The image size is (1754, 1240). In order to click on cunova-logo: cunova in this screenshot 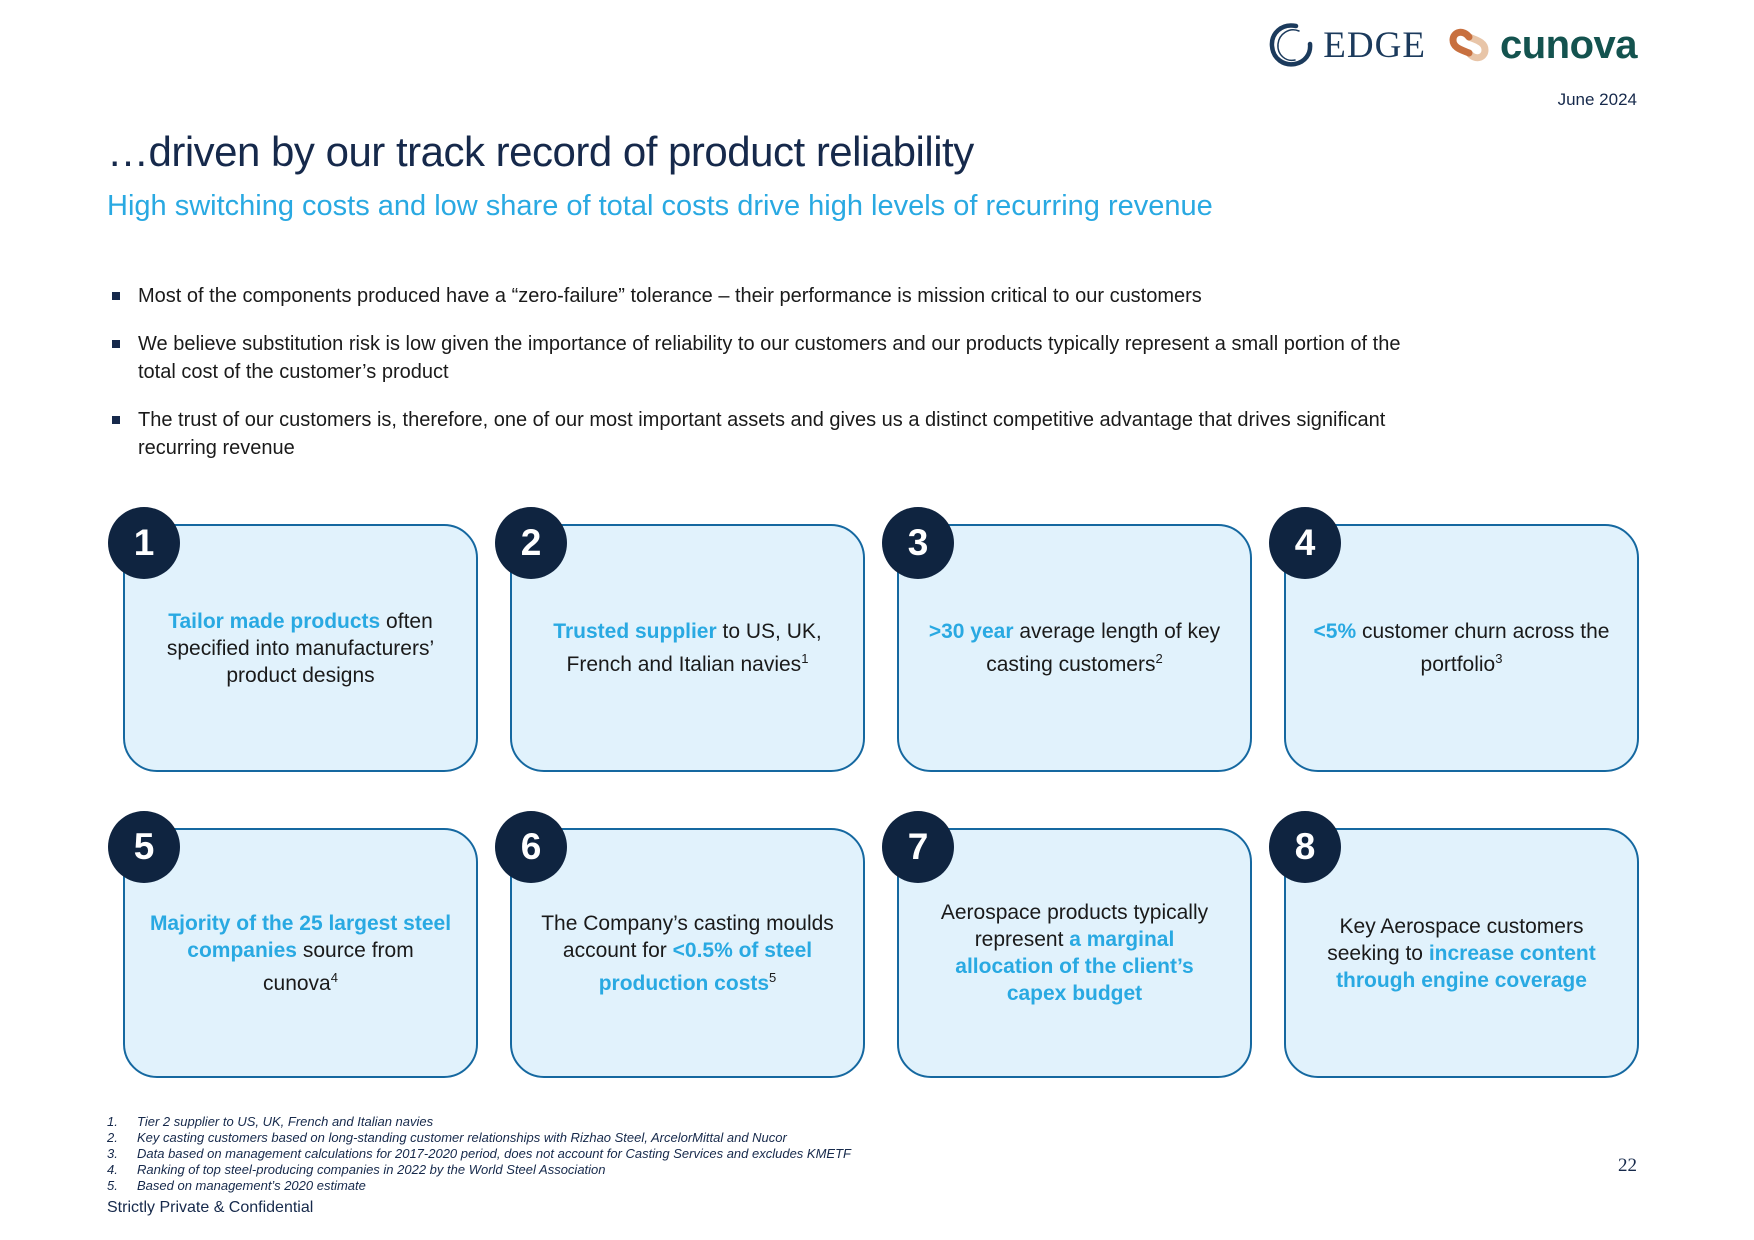, I will do `click(1543, 45)`.